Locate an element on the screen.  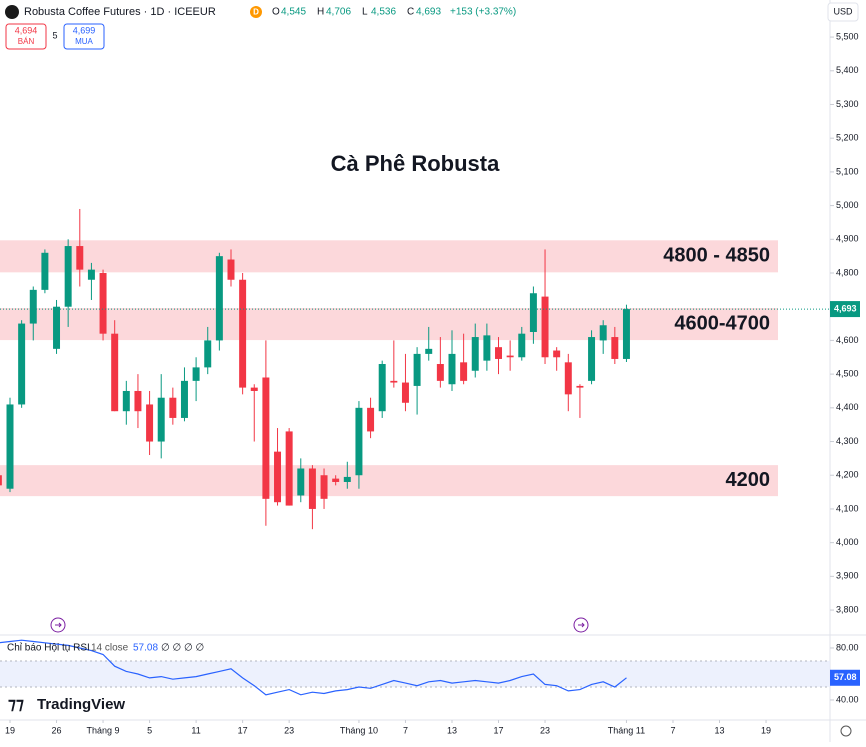
ohlc-label: L is located at coordinates (365, 12).